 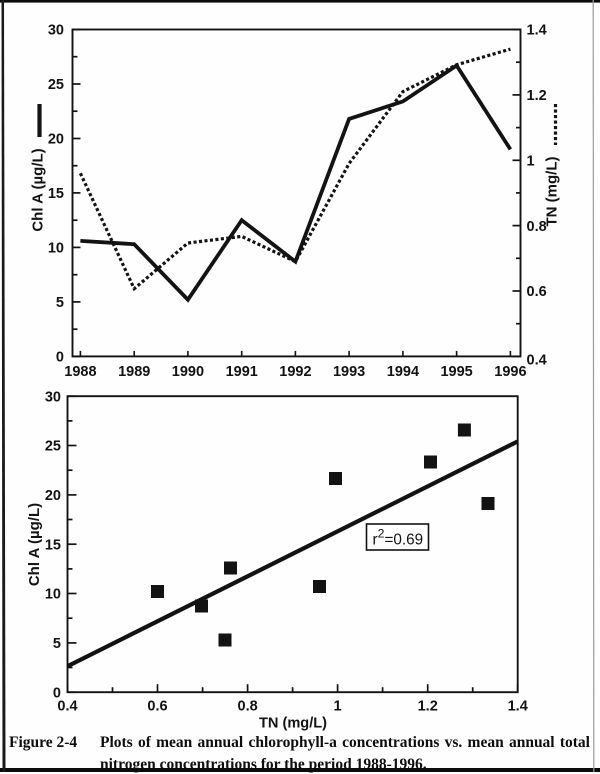 What do you see at coordinates (349, 372) in the screenshot?
I see `svg-text: 1993` at bounding box center [349, 372].